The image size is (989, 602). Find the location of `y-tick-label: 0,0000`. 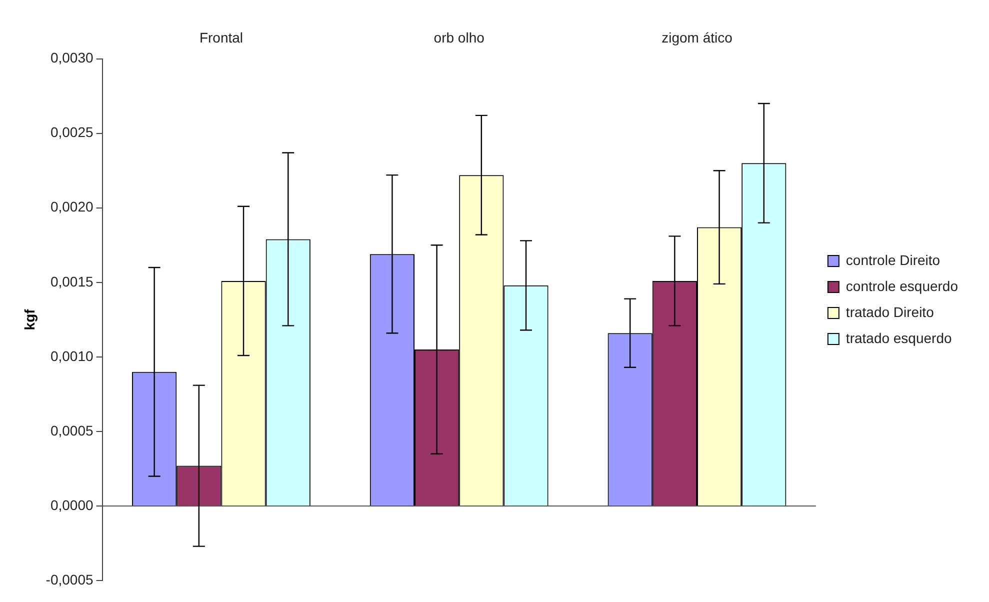

y-tick-label: 0,0000 is located at coordinates (72, 504).